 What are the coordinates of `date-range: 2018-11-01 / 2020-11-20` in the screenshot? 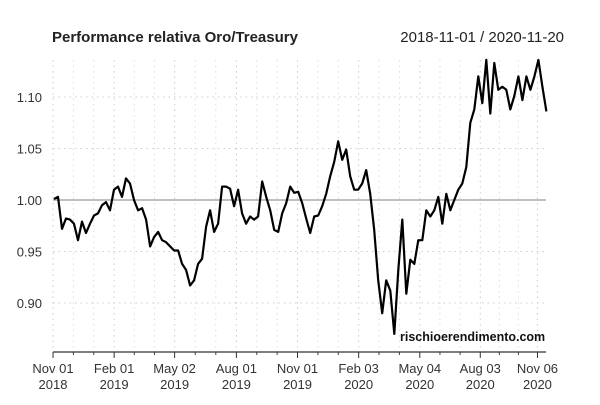 It's located at (482, 37).